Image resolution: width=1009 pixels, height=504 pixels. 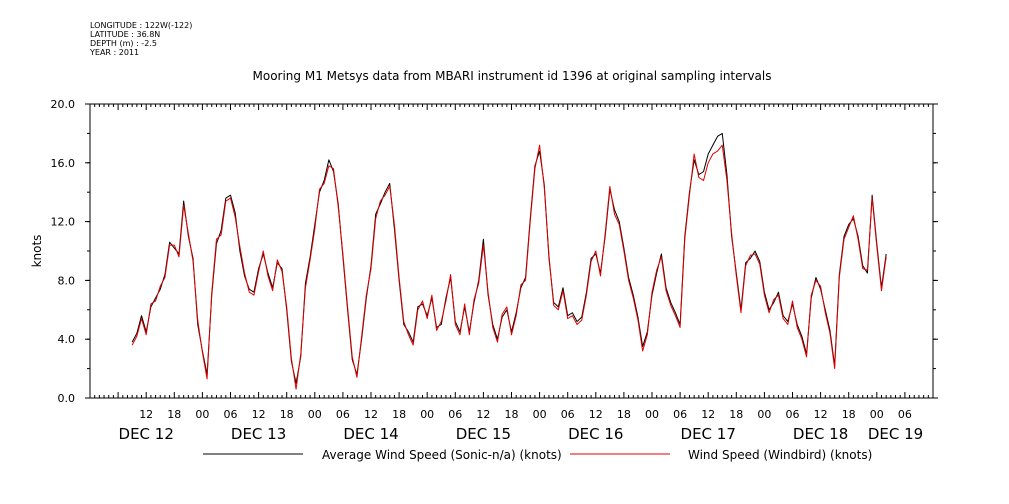 I want to click on x-day-label: DEC 14, so click(x=370, y=434).